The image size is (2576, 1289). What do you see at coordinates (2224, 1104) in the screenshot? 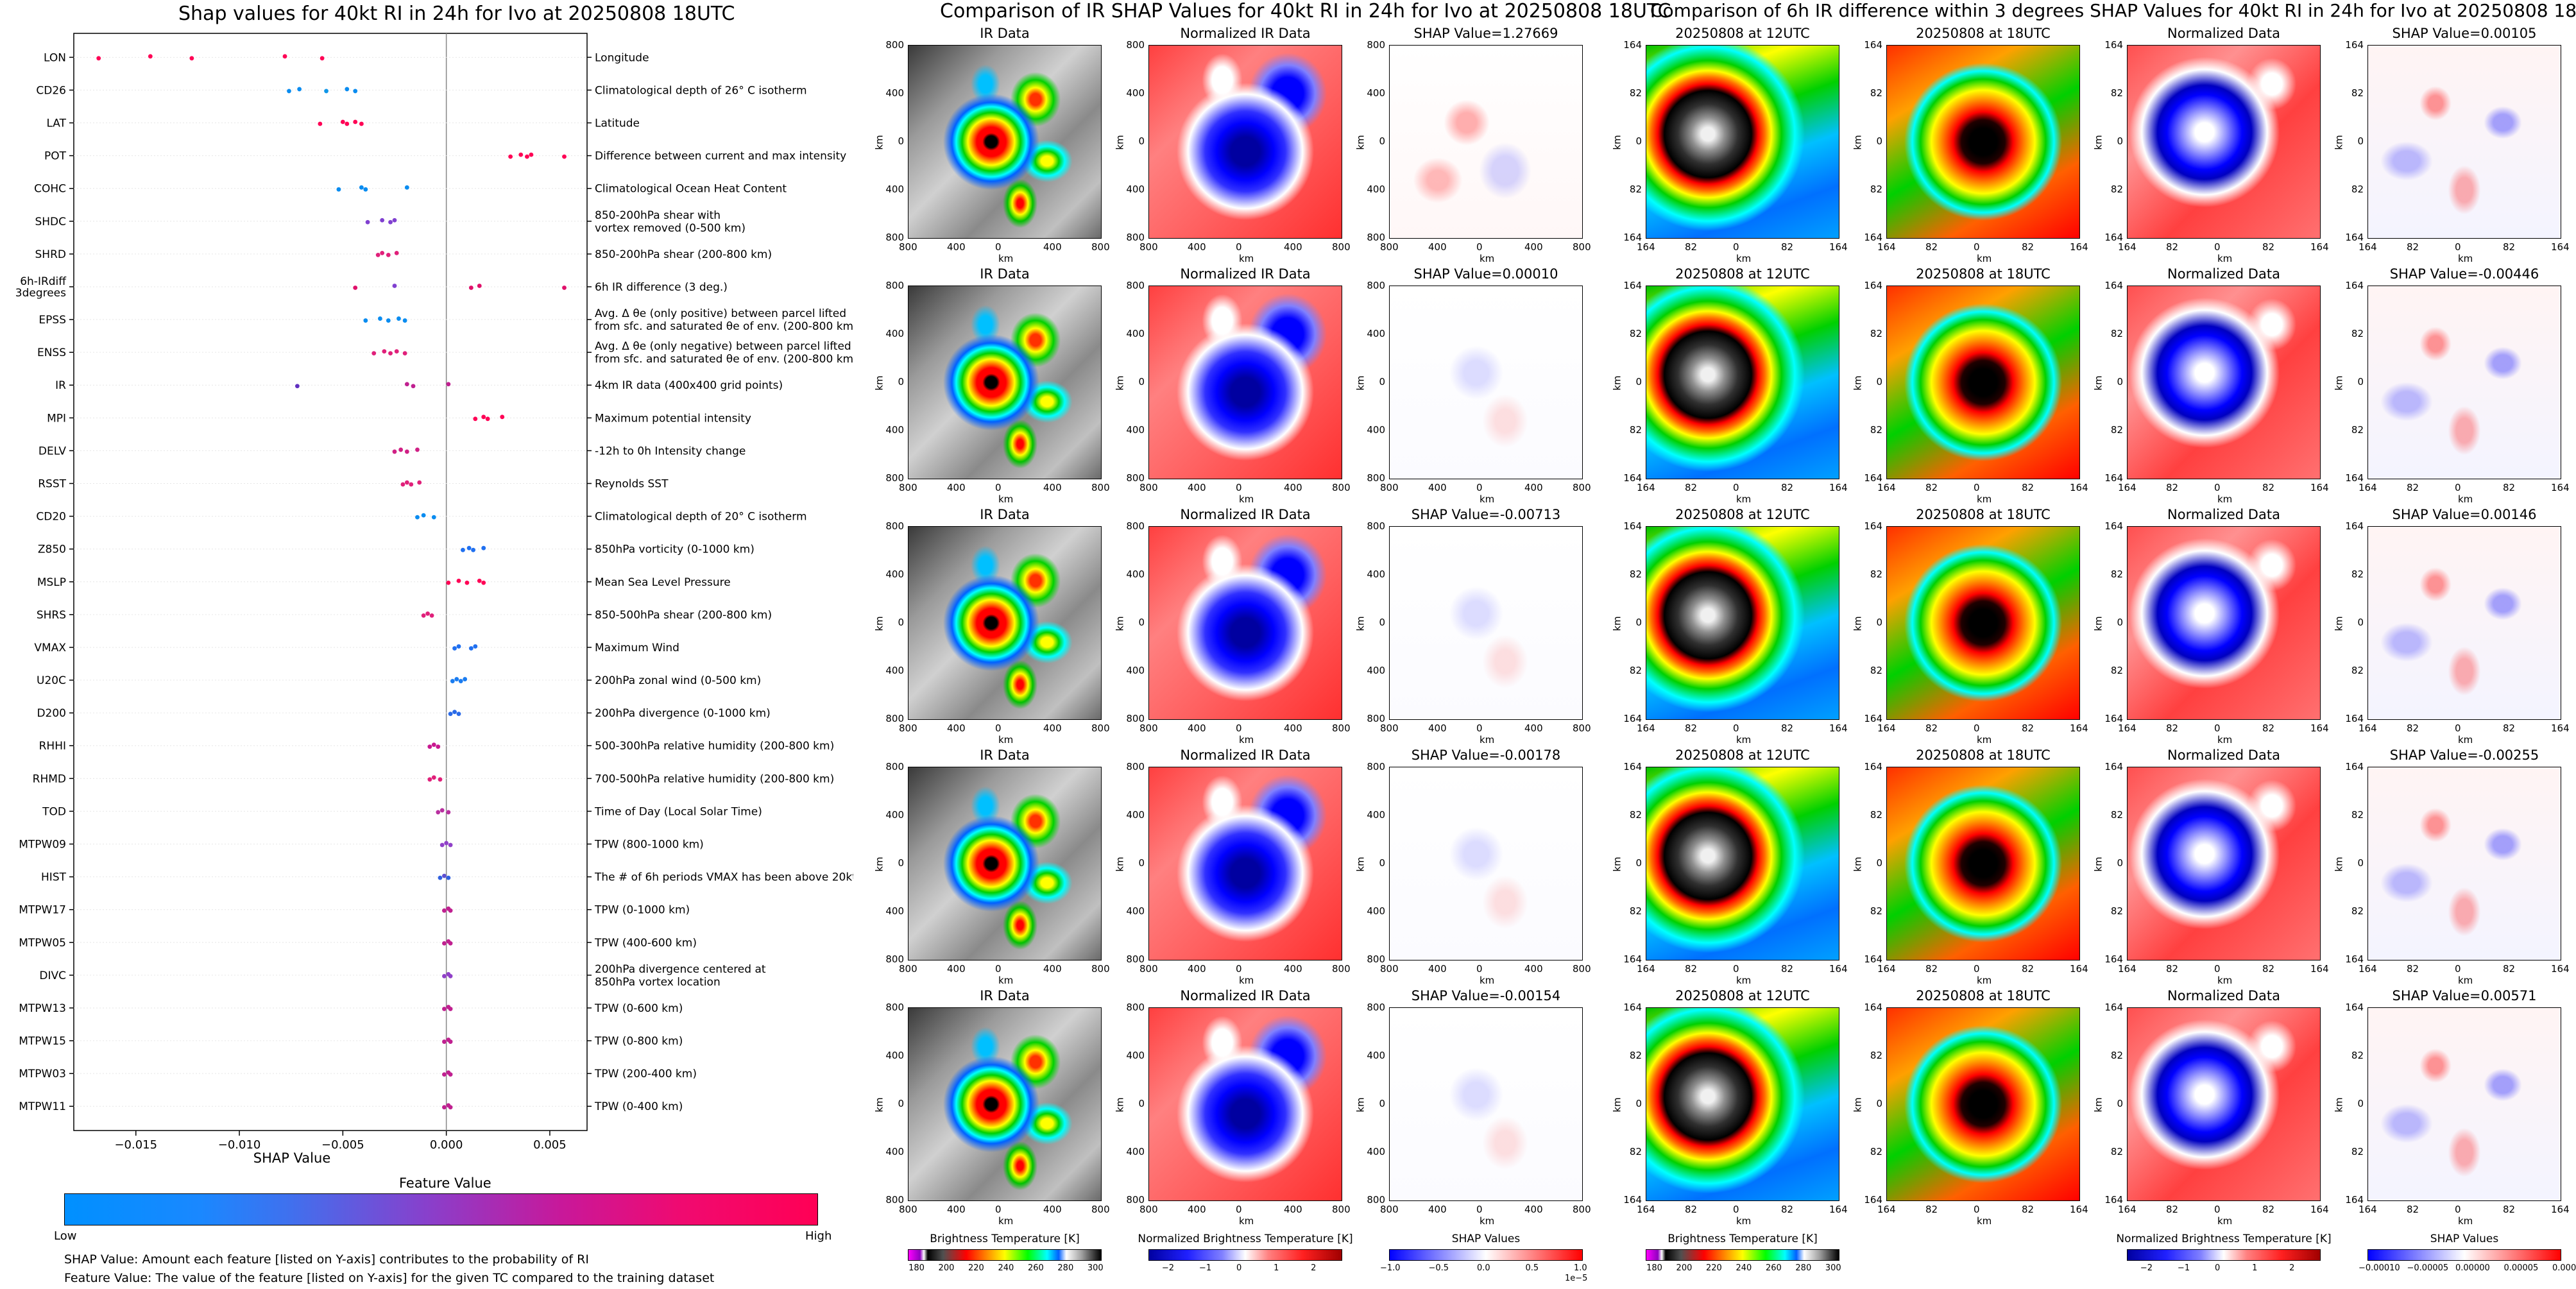
I see `normalized-diff-image` at bounding box center [2224, 1104].